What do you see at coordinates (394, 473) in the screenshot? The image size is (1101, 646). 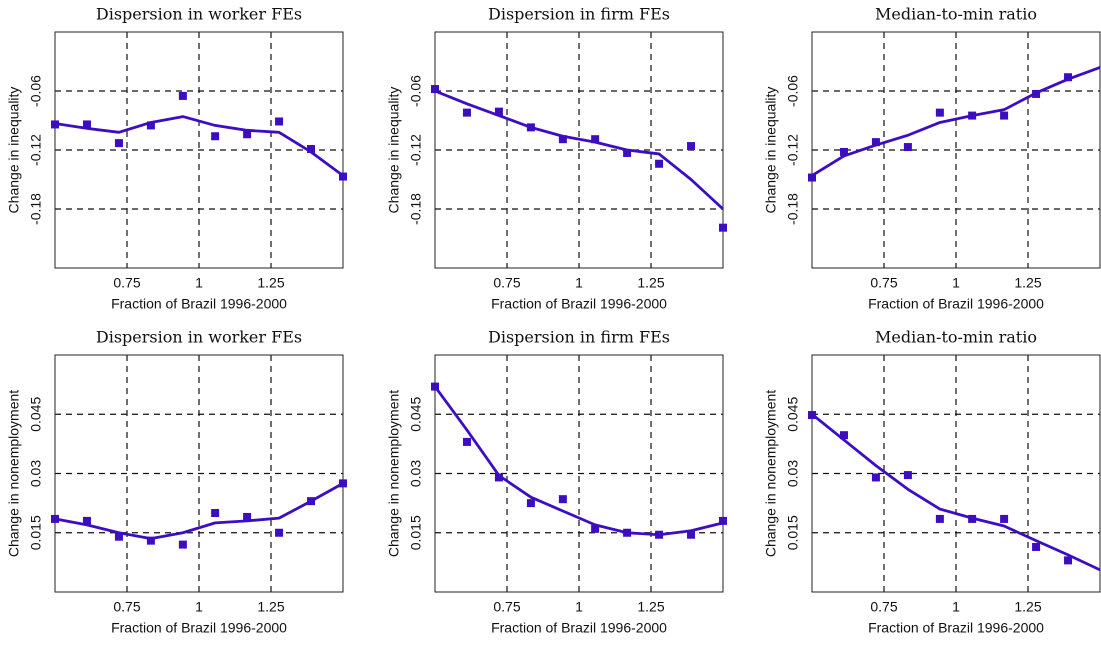 I see `y-axis-label: Change in nonemployment` at bounding box center [394, 473].